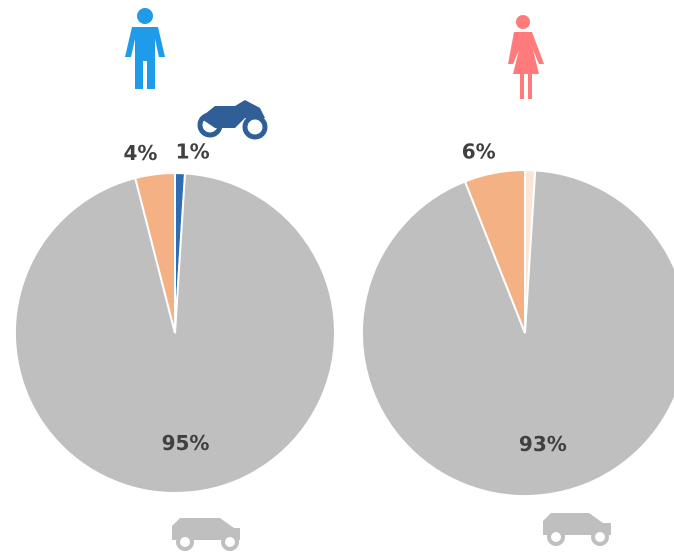 This screenshot has width=674, height=555. Describe the element at coordinates (145, 48) in the screenshot. I see `man-icon` at that location.